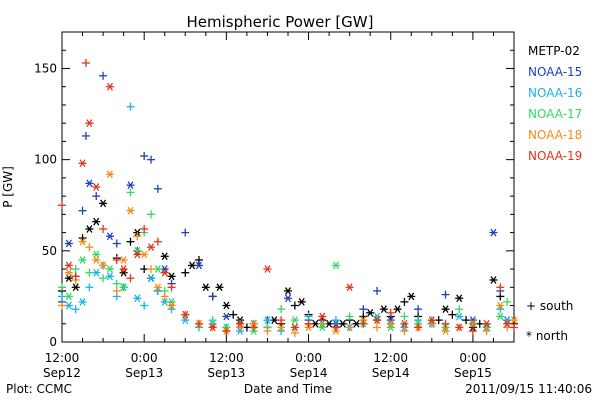 Image resolution: width=600 pixels, height=400 pixels. I want to click on x-tick-time-label: 12:00, so click(390, 358).